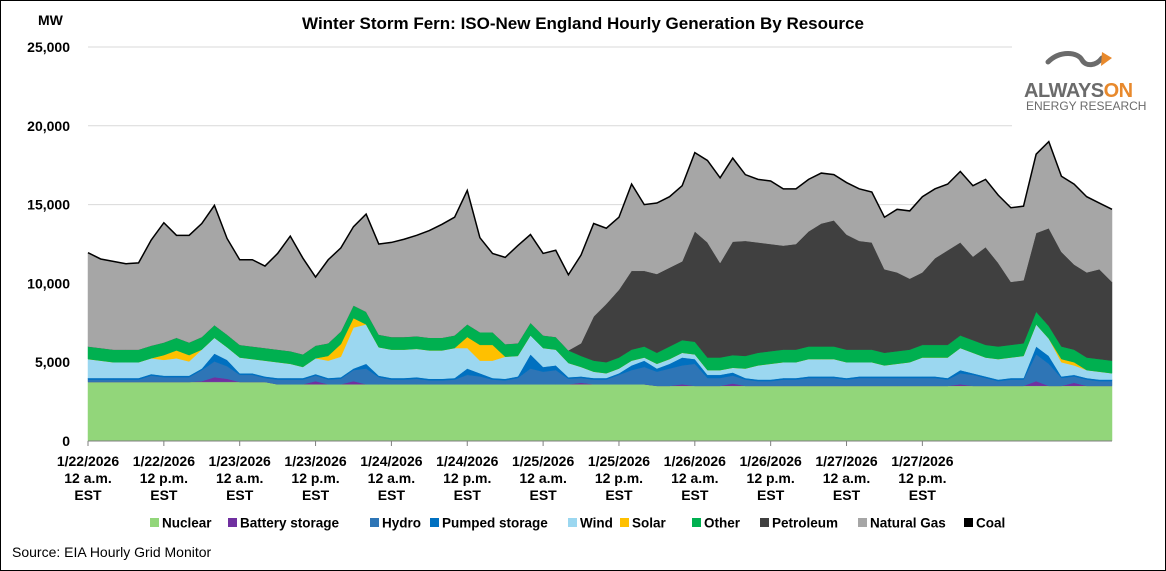 This screenshot has height=571, width=1166. Describe the element at coordinates (599, 443) in the screenshot. I see `axes` at that location.